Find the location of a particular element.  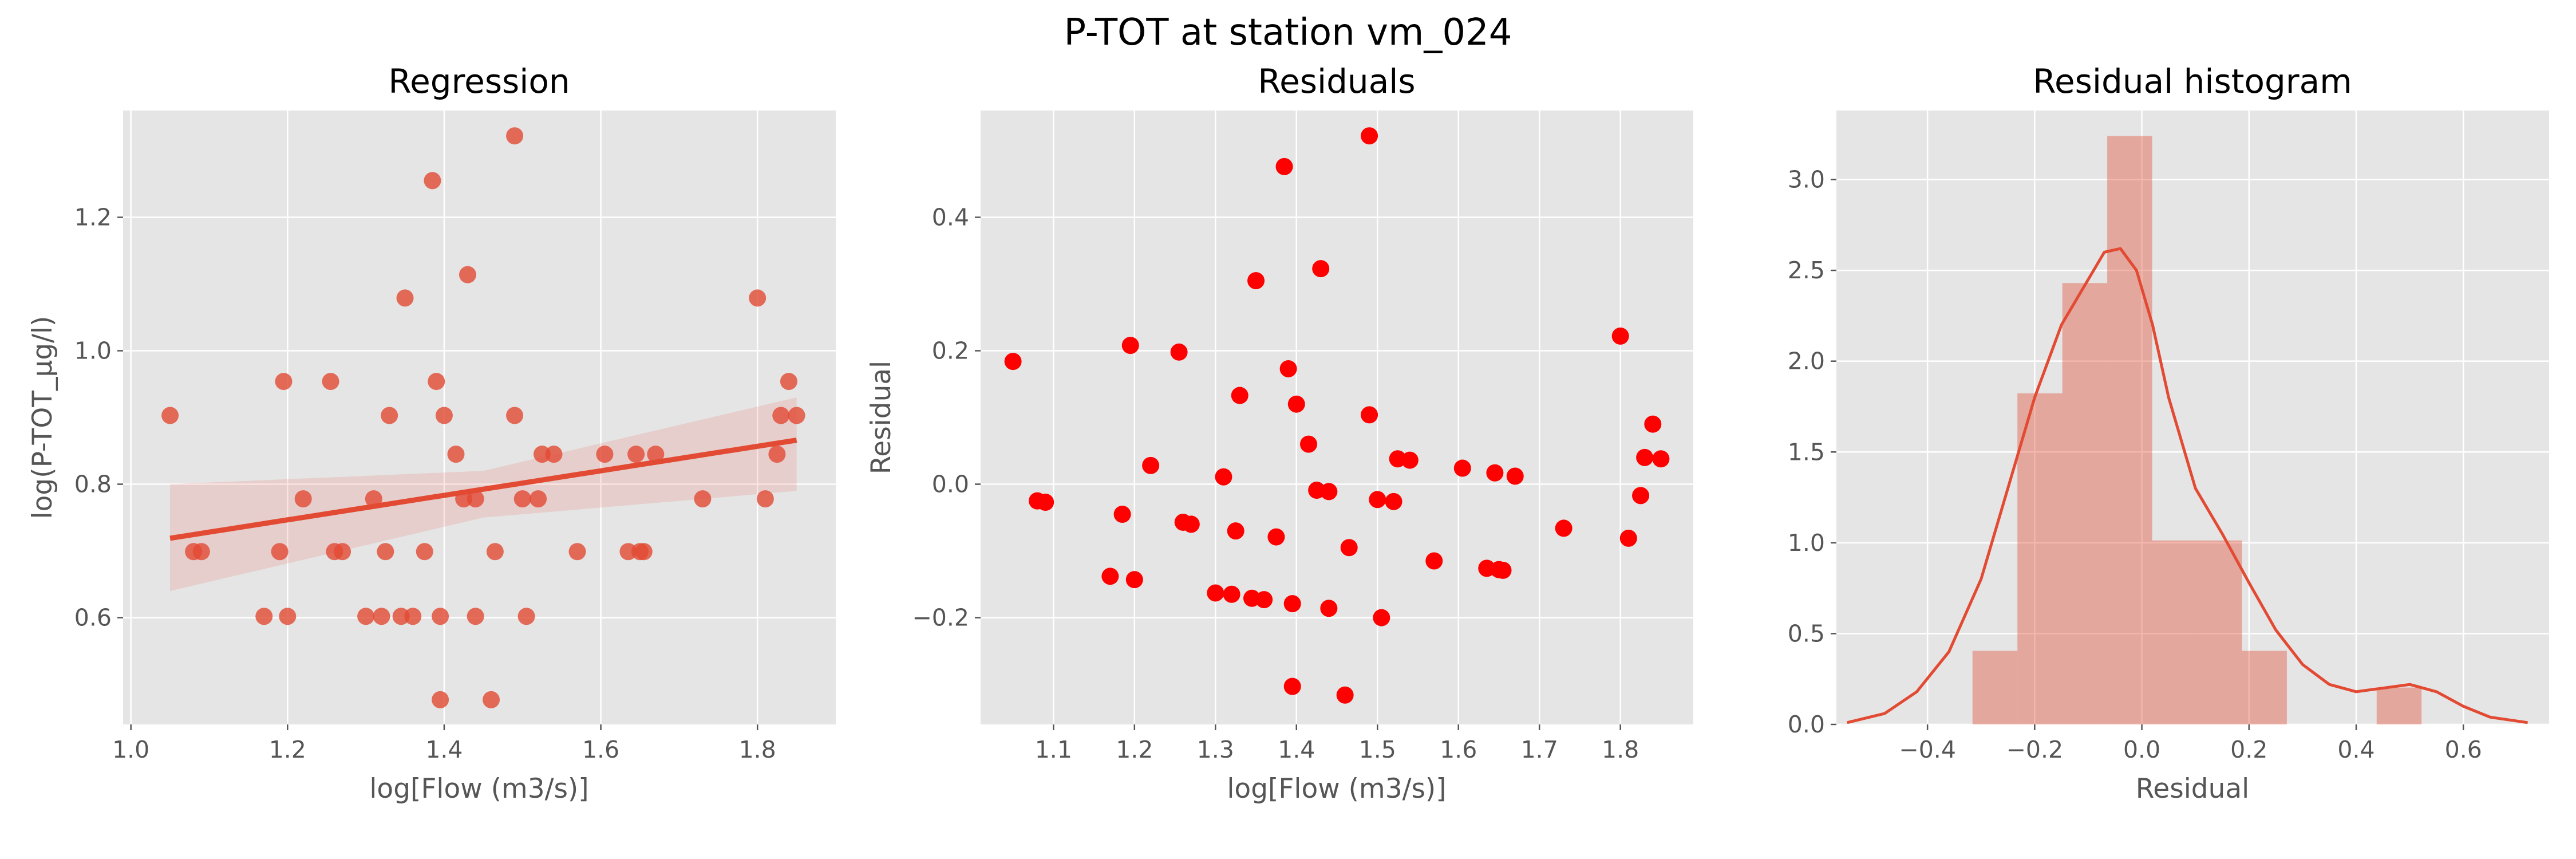

residuals-ylabel: Residual is located at coordinates (881, 418).